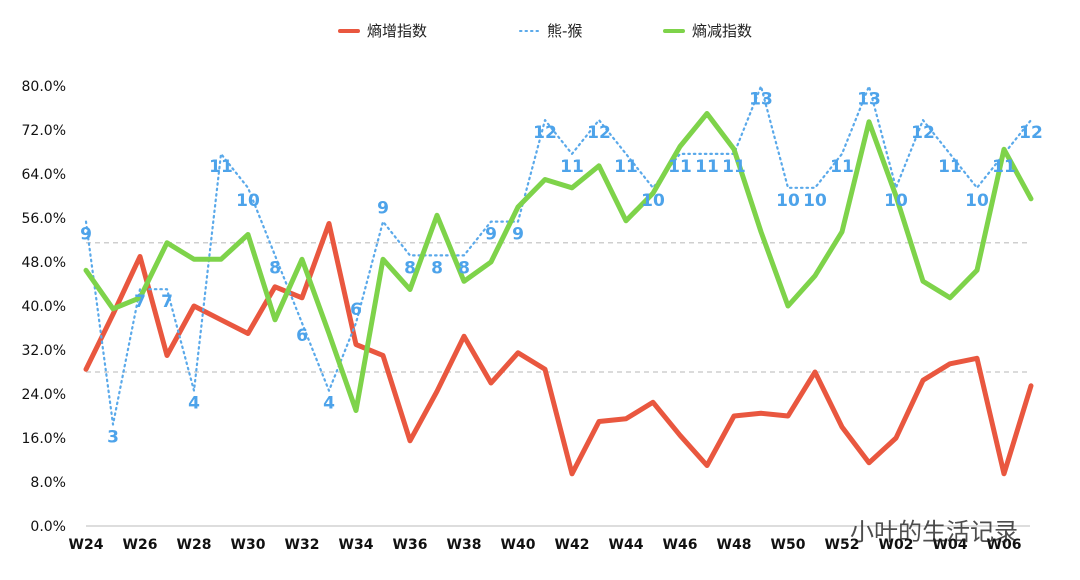  What do you see at coordinates (518, 545) in the screenshot?
I see `x-tick-label: W40` at bounding box center [518, 545].